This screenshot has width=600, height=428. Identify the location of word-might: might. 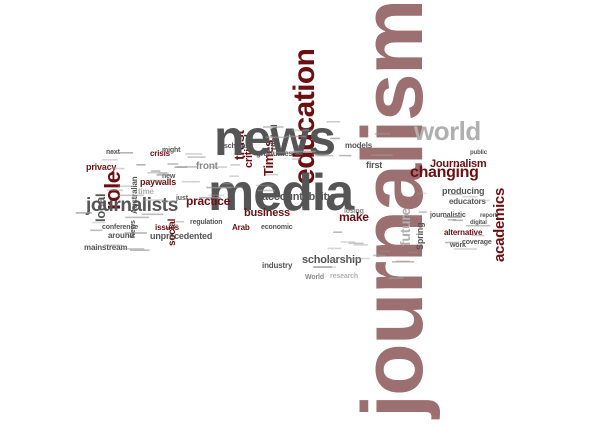
(171, 150).